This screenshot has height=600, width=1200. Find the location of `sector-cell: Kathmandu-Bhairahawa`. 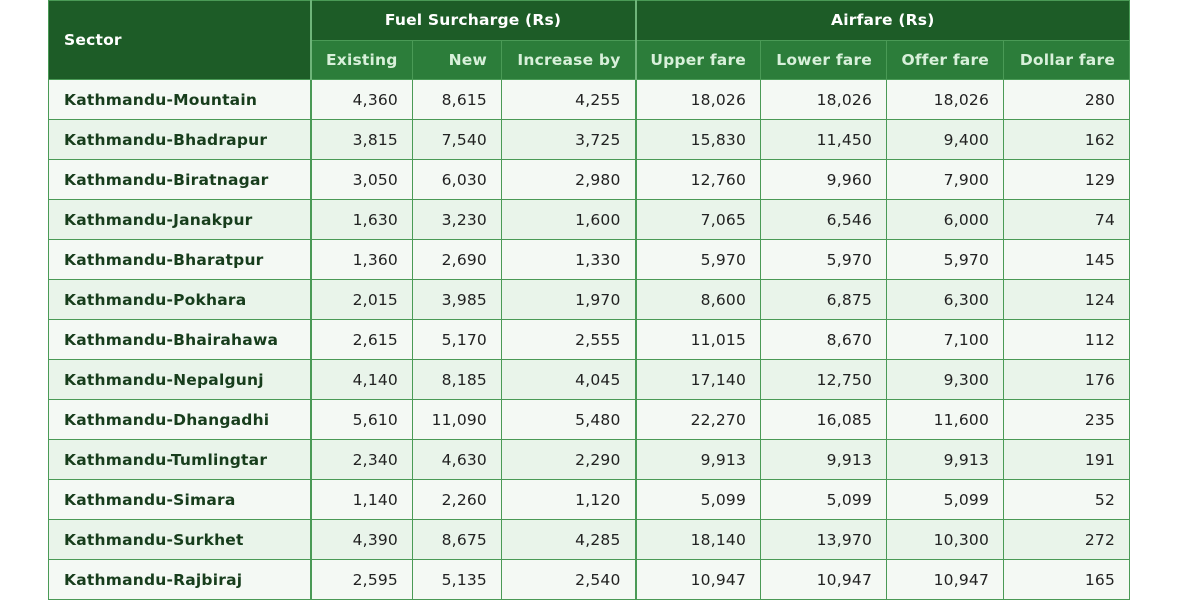

sector-cell: Kathmandu-Bhairahawa is located at coordinates (180, 339).